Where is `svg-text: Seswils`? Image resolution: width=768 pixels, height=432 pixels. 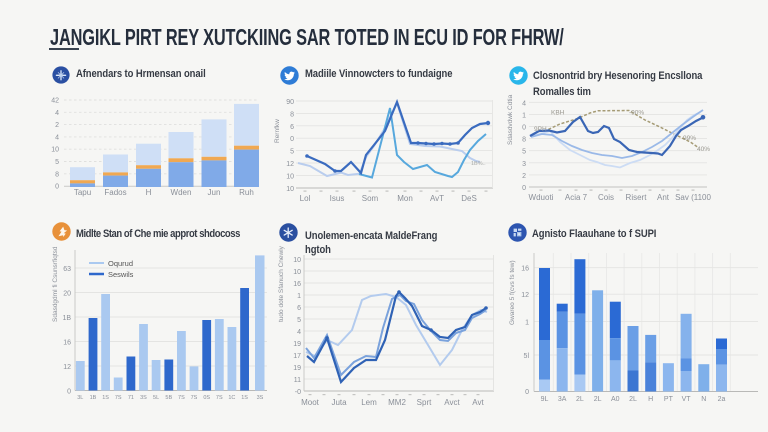
svg-text: Seswils is located at coordinates (121, 274).